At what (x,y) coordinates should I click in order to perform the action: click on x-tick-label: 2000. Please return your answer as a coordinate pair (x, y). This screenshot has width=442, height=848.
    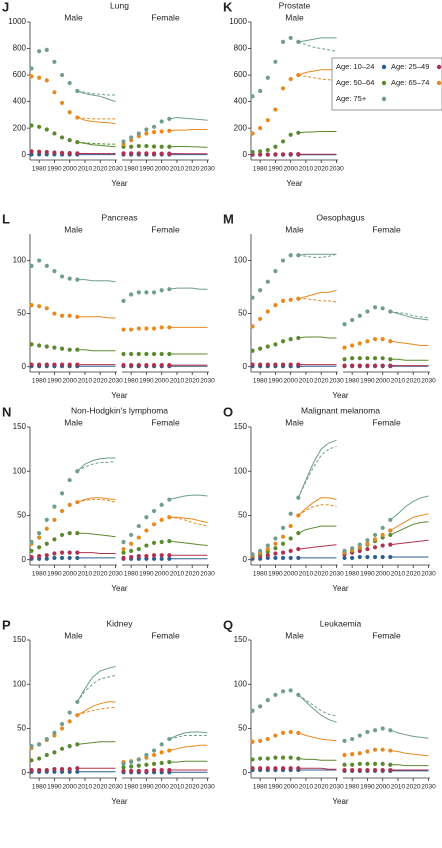
    Looking at the image, I should click on (290, 169).